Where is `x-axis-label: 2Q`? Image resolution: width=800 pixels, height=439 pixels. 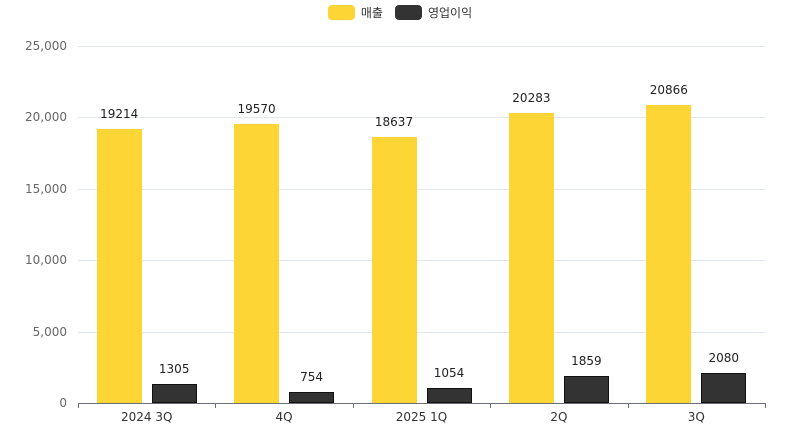 x-axis-label: 2Q is located at coordinates (559, 417).